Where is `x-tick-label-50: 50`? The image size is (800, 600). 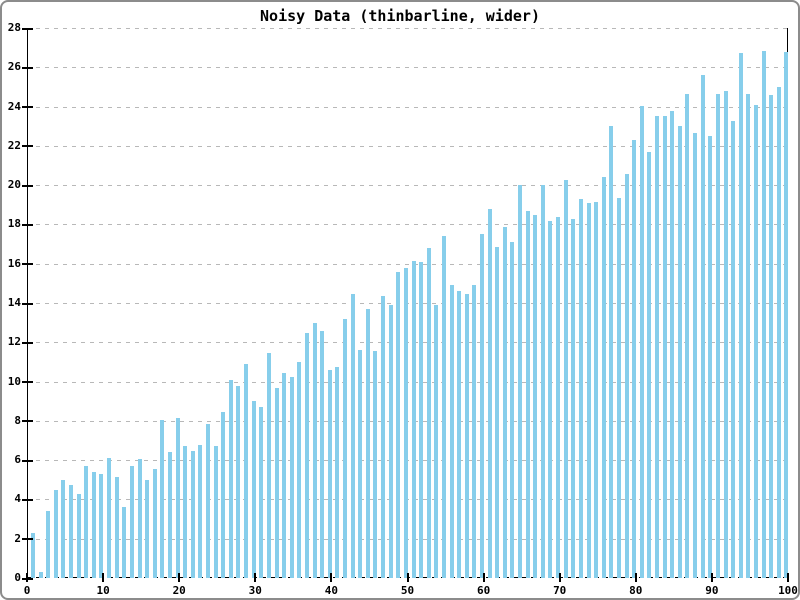 x-tick-label-50: 50 is located at coordinates (407, 590).